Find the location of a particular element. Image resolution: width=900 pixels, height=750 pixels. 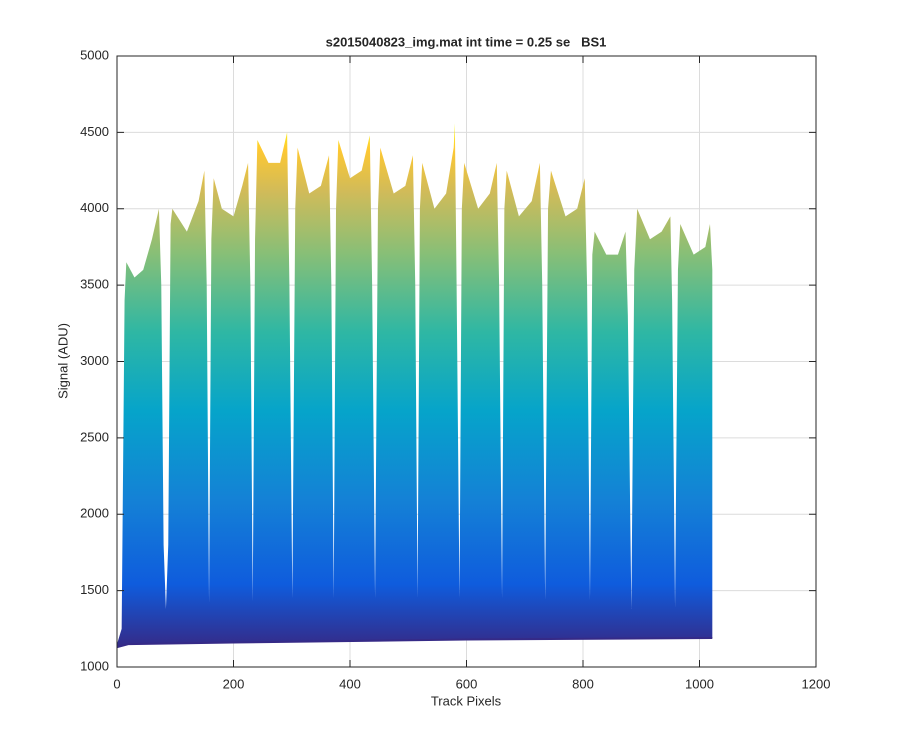

y-tick-label: 2000 is located at coordinates (94, 513).